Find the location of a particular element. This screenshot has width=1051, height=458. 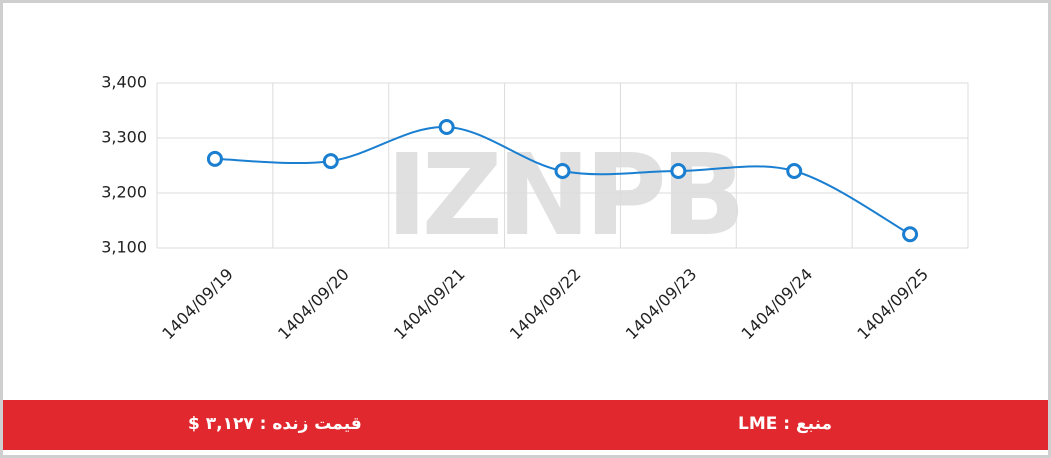

source: منبع : LME is located at coordinates (785, 424).